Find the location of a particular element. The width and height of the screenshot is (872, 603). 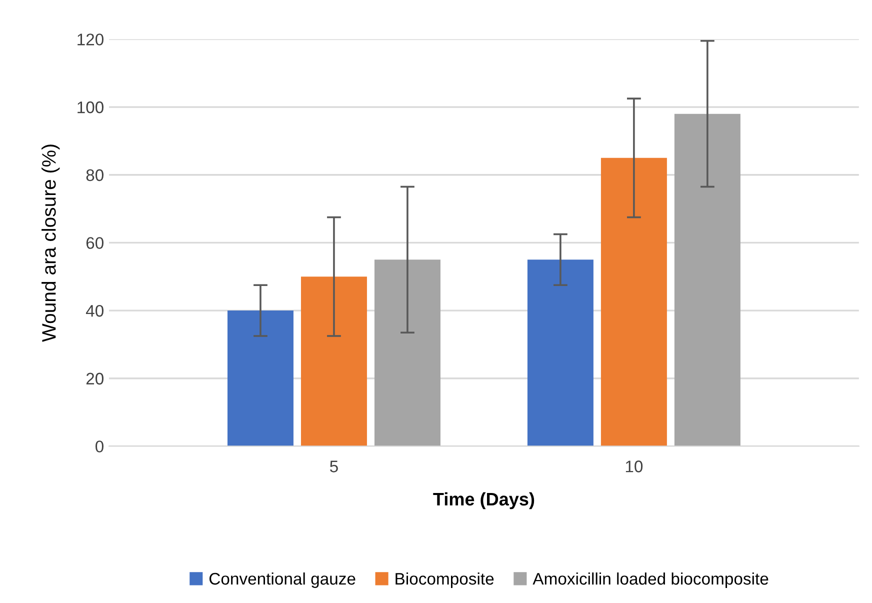

y-tick-label: 0 is located at coordinates (100, 446).